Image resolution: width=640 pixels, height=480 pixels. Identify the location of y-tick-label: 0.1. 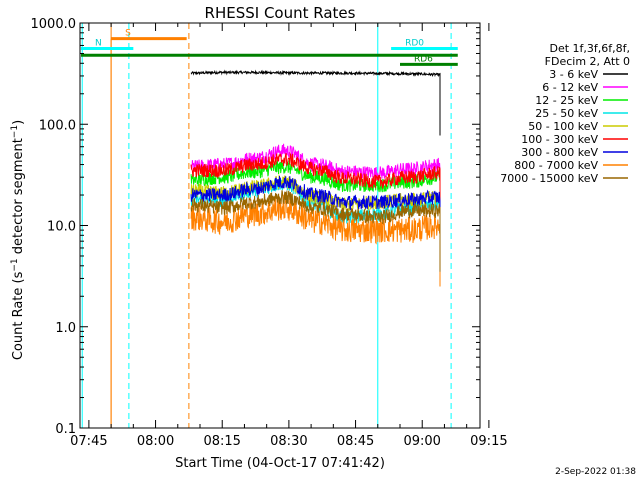
(65, 429).